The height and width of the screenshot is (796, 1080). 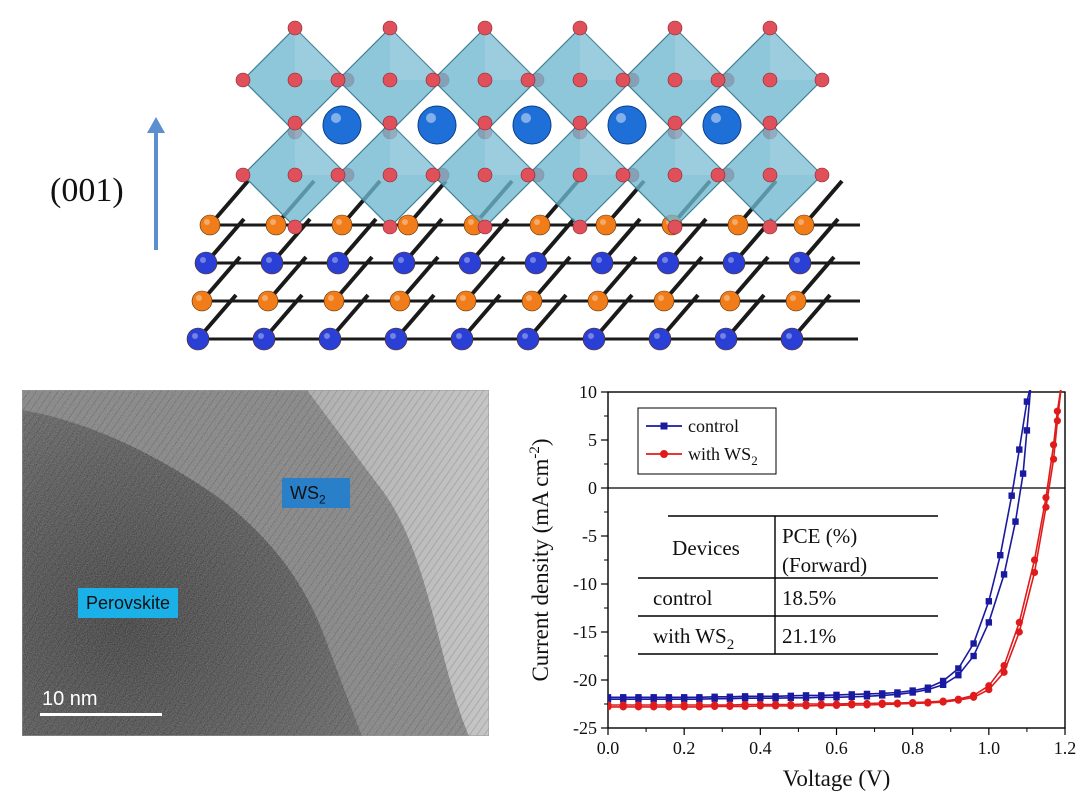 I want to click on x-tick-label: 0.2, so click(x=684, y=748).